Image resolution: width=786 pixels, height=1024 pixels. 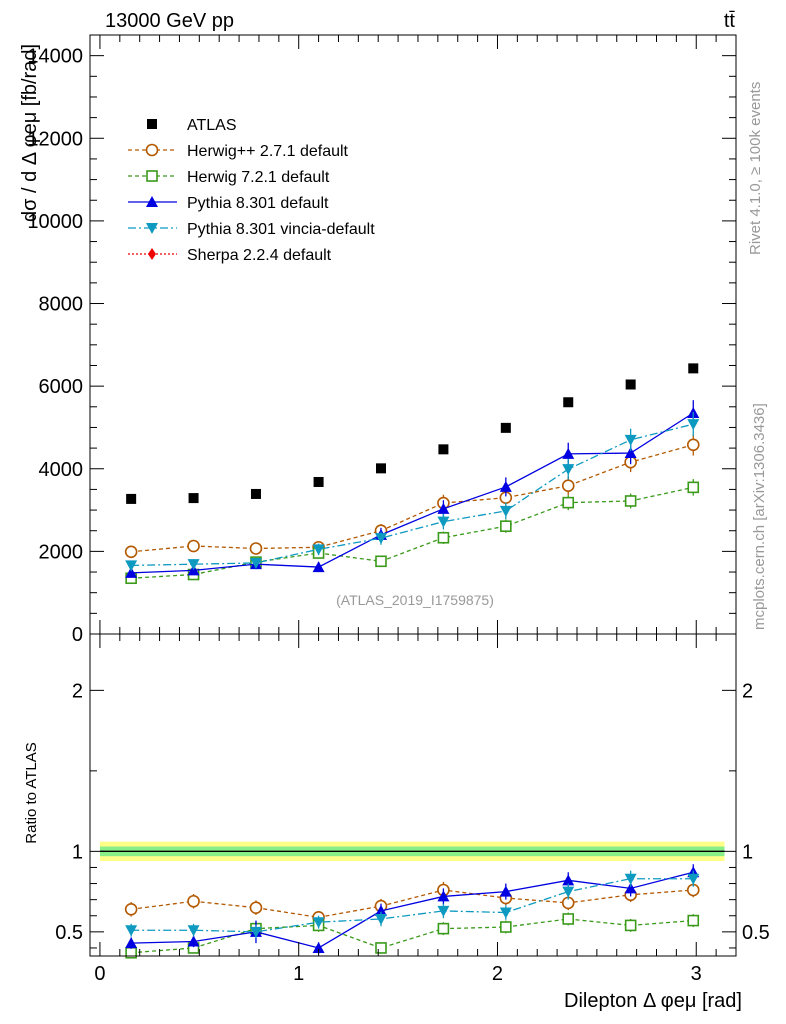 What do you see at coordinates (77, 852) in the screenshot?
I see `ratio-ytick-label: 1` at bounding box center [77, 852].